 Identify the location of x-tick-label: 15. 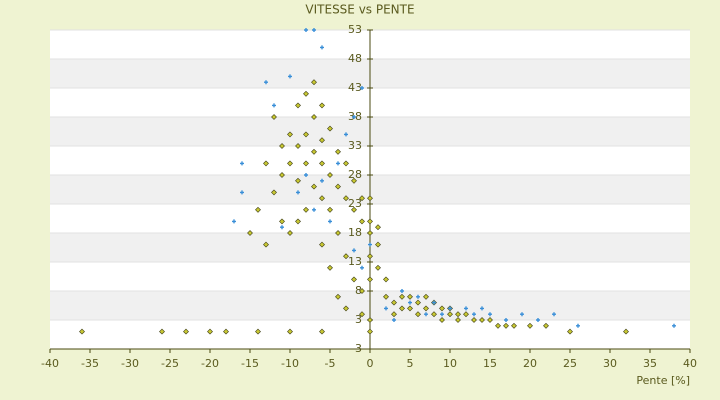
(490, 363).